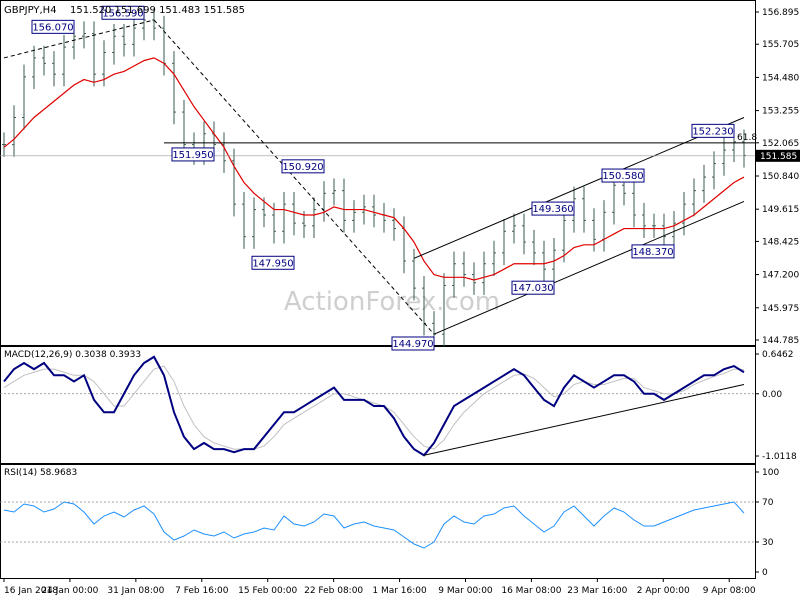  I want to click on price-tick-label: 154.480, so click(780, 78).